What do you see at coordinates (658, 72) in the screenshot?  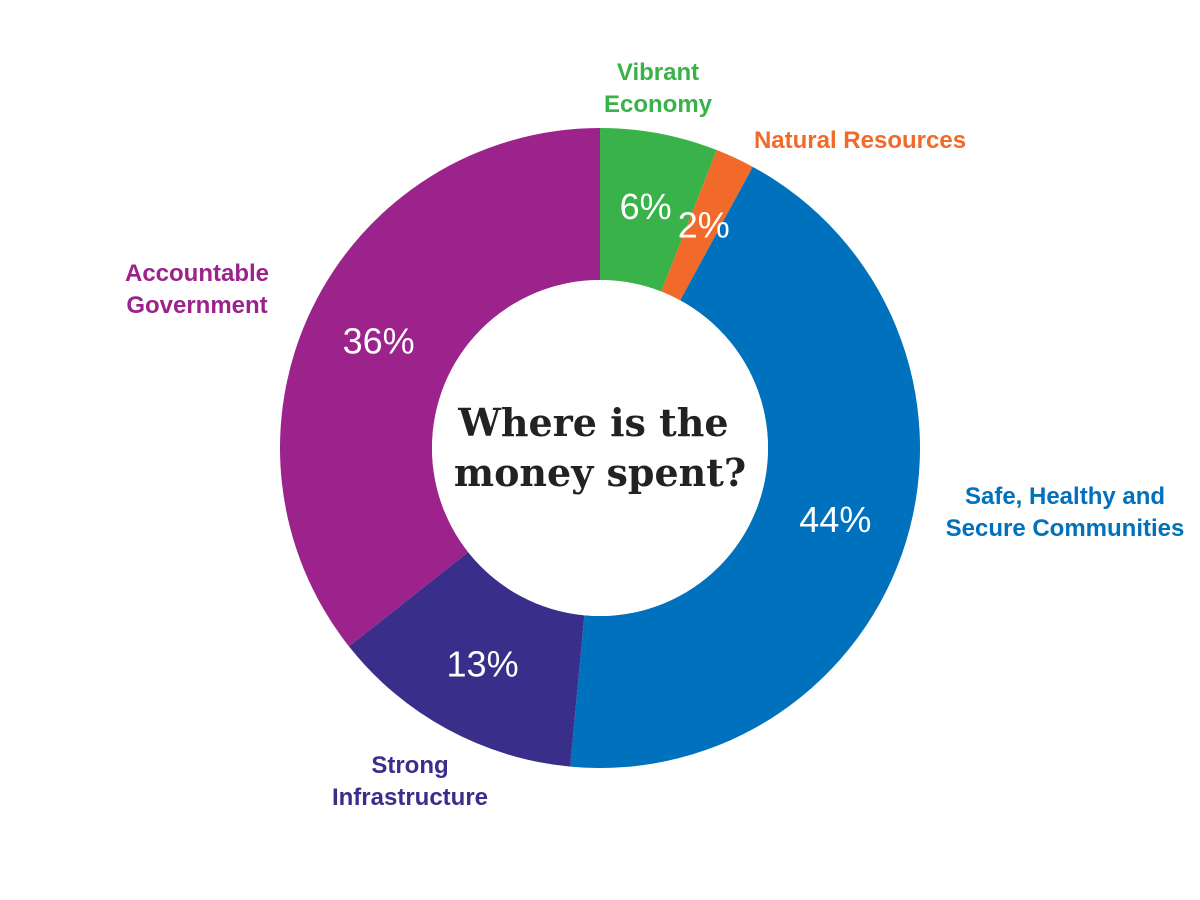 I see `category-label-line: Vibrant` at bounding box center [658, 72].